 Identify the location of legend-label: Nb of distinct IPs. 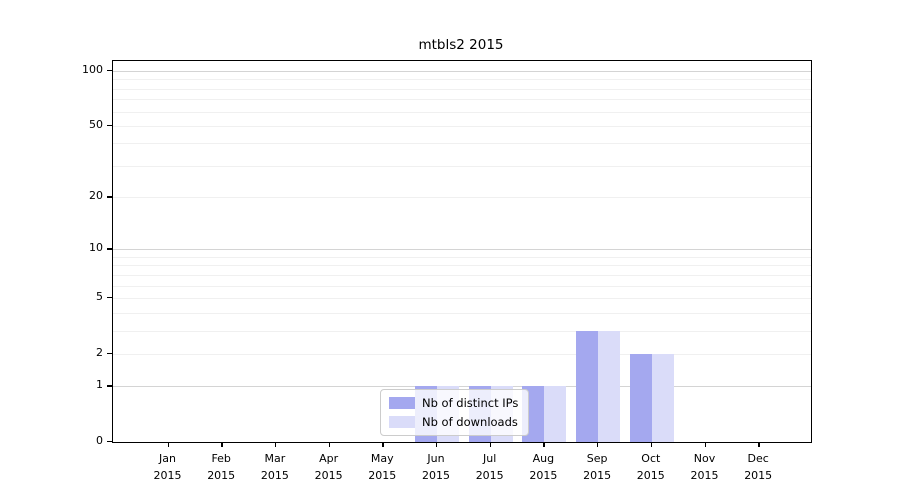
(470, 403).